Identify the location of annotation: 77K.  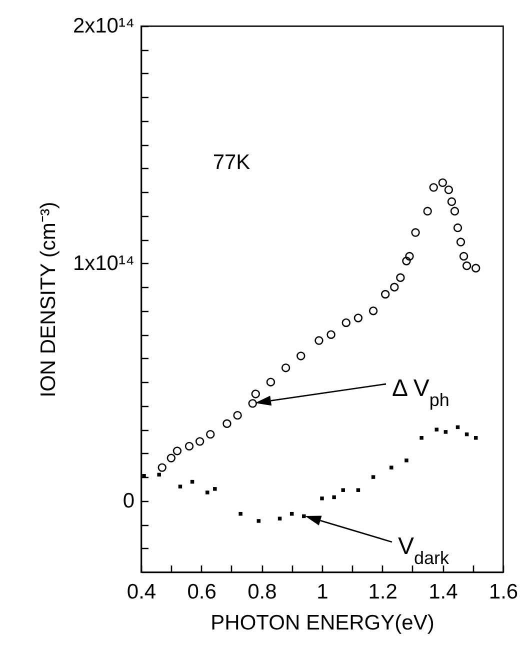
(231, 162).